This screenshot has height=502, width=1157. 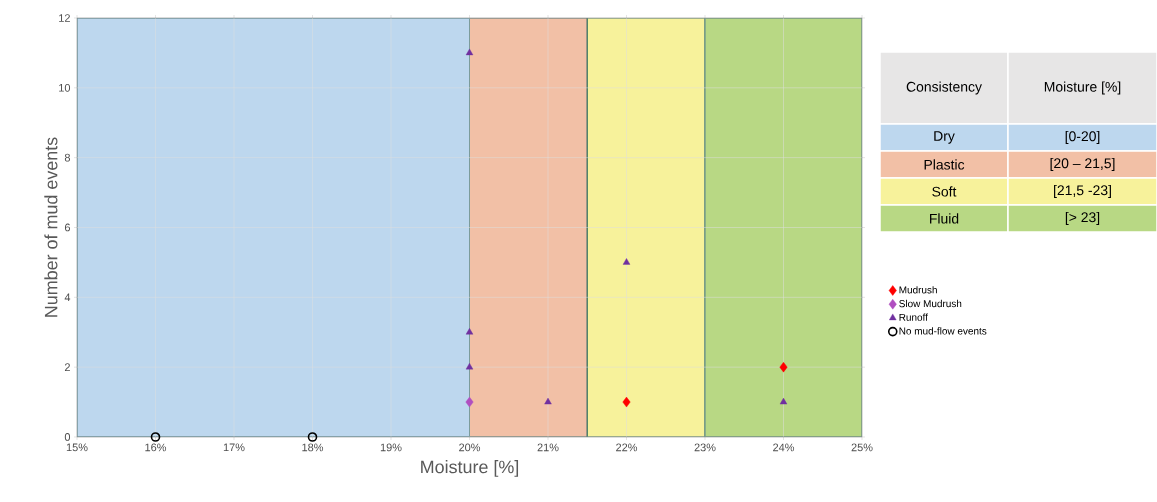 What do you see at coordinates (67, 157) in the screenshot?
I see `y-tick-label: 8` at bounding box center [67, 157].